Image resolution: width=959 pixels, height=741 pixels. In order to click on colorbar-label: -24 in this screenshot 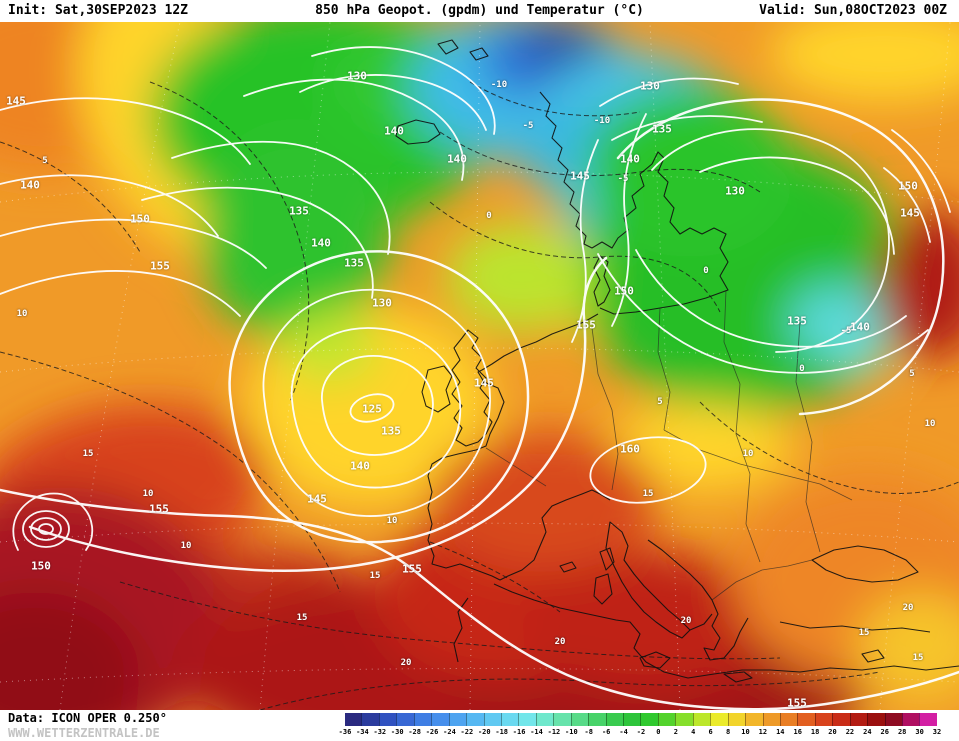, I will do `click(449, 732)`.